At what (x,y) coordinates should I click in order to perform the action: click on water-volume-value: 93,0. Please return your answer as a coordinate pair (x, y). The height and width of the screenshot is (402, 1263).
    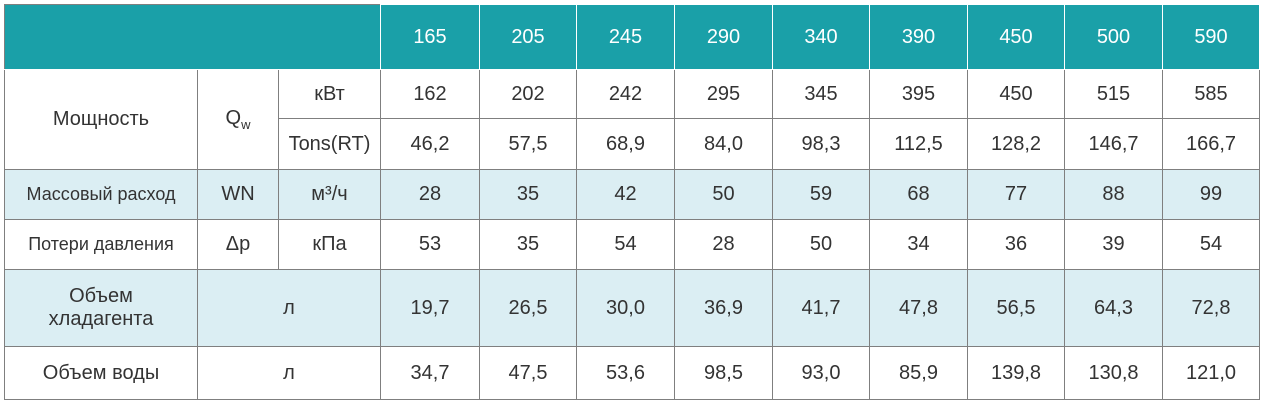
    Looking at the image, I should click on (821, 373).